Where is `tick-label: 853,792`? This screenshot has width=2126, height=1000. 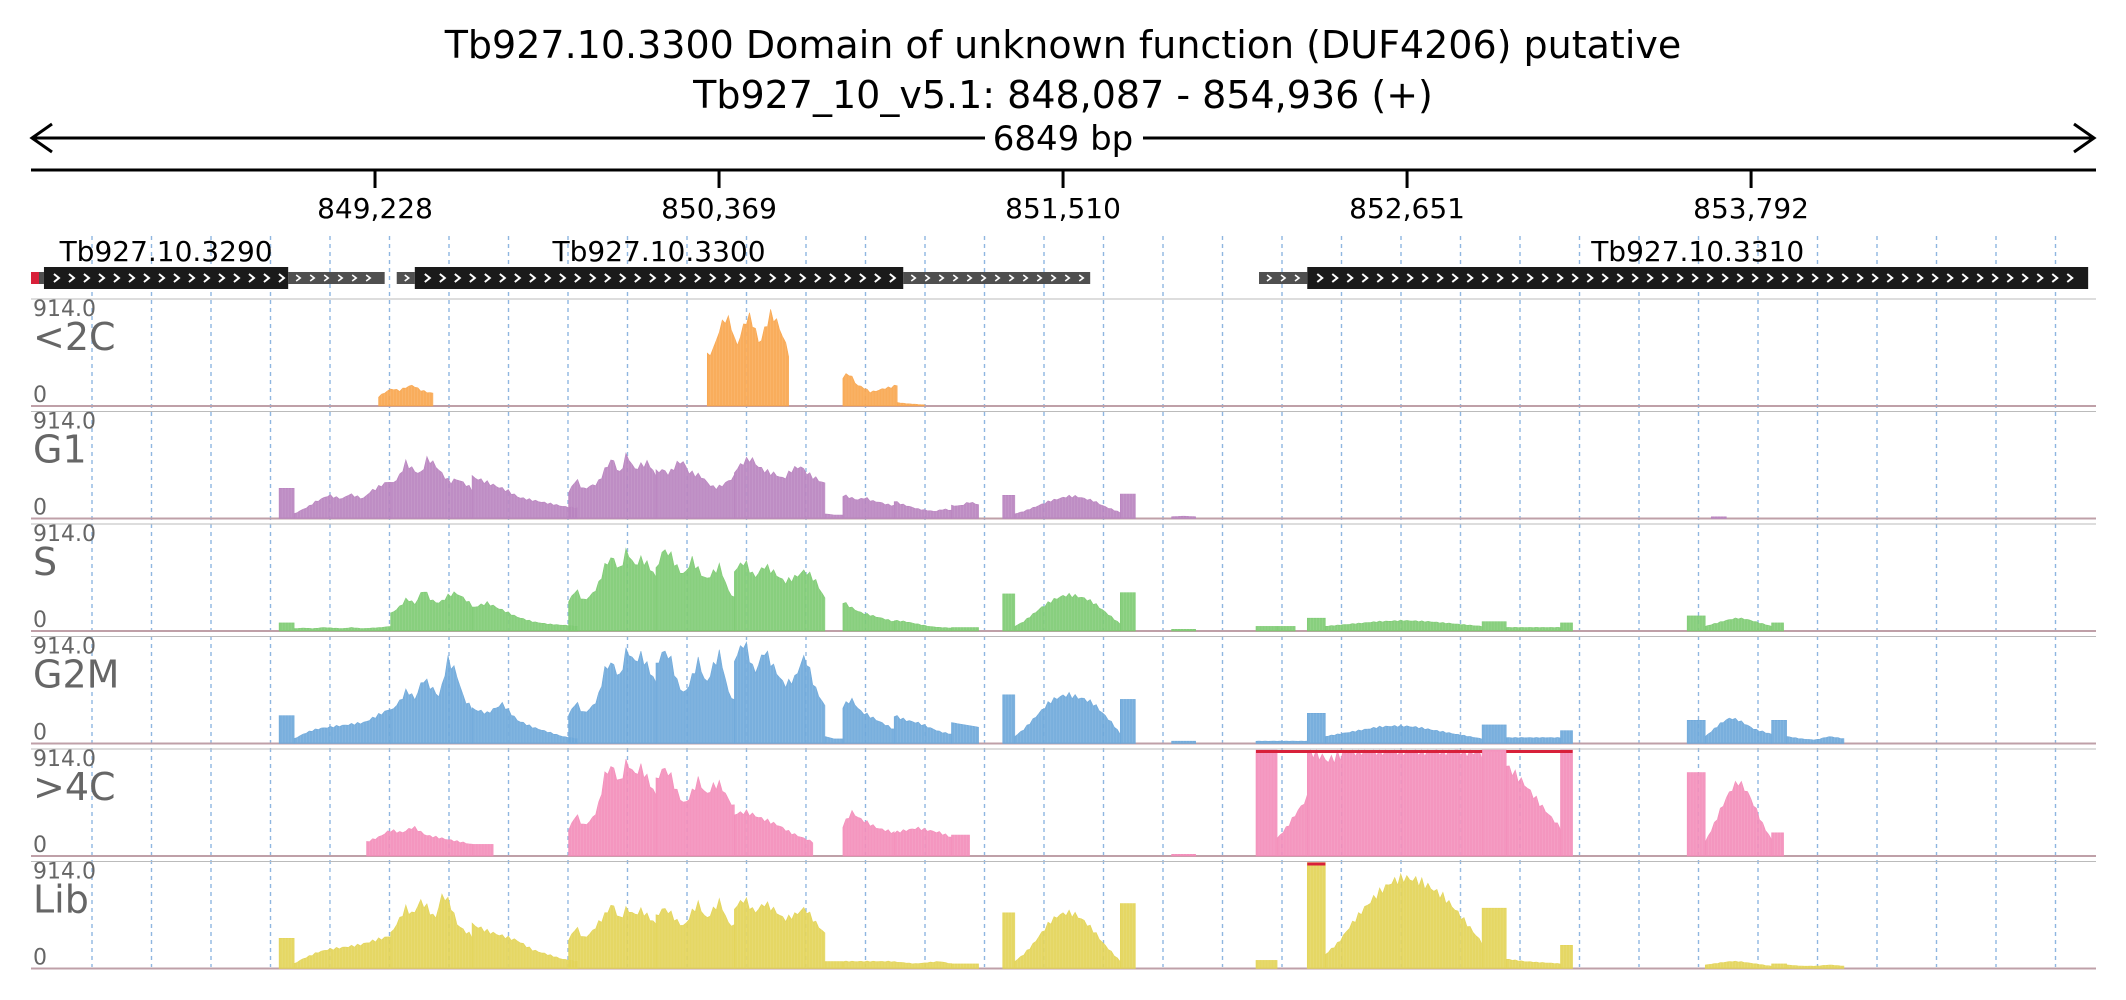 tick-label: 853,792 is located at coordinates (1751, 208).